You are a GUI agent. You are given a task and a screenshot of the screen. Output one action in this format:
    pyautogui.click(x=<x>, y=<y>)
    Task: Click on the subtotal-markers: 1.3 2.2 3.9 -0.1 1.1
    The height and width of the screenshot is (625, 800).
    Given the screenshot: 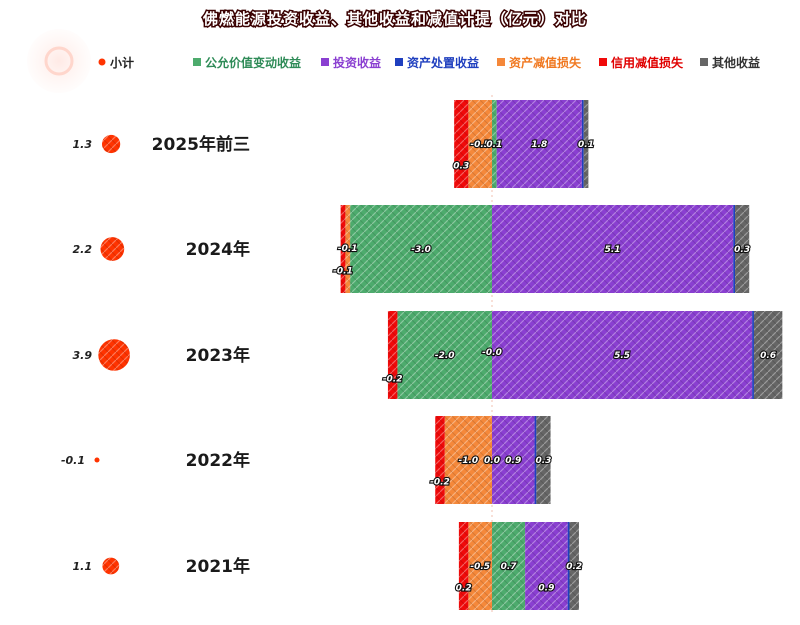 What is the action you would take?
    pyautogui.click(x=95, y=354)
    